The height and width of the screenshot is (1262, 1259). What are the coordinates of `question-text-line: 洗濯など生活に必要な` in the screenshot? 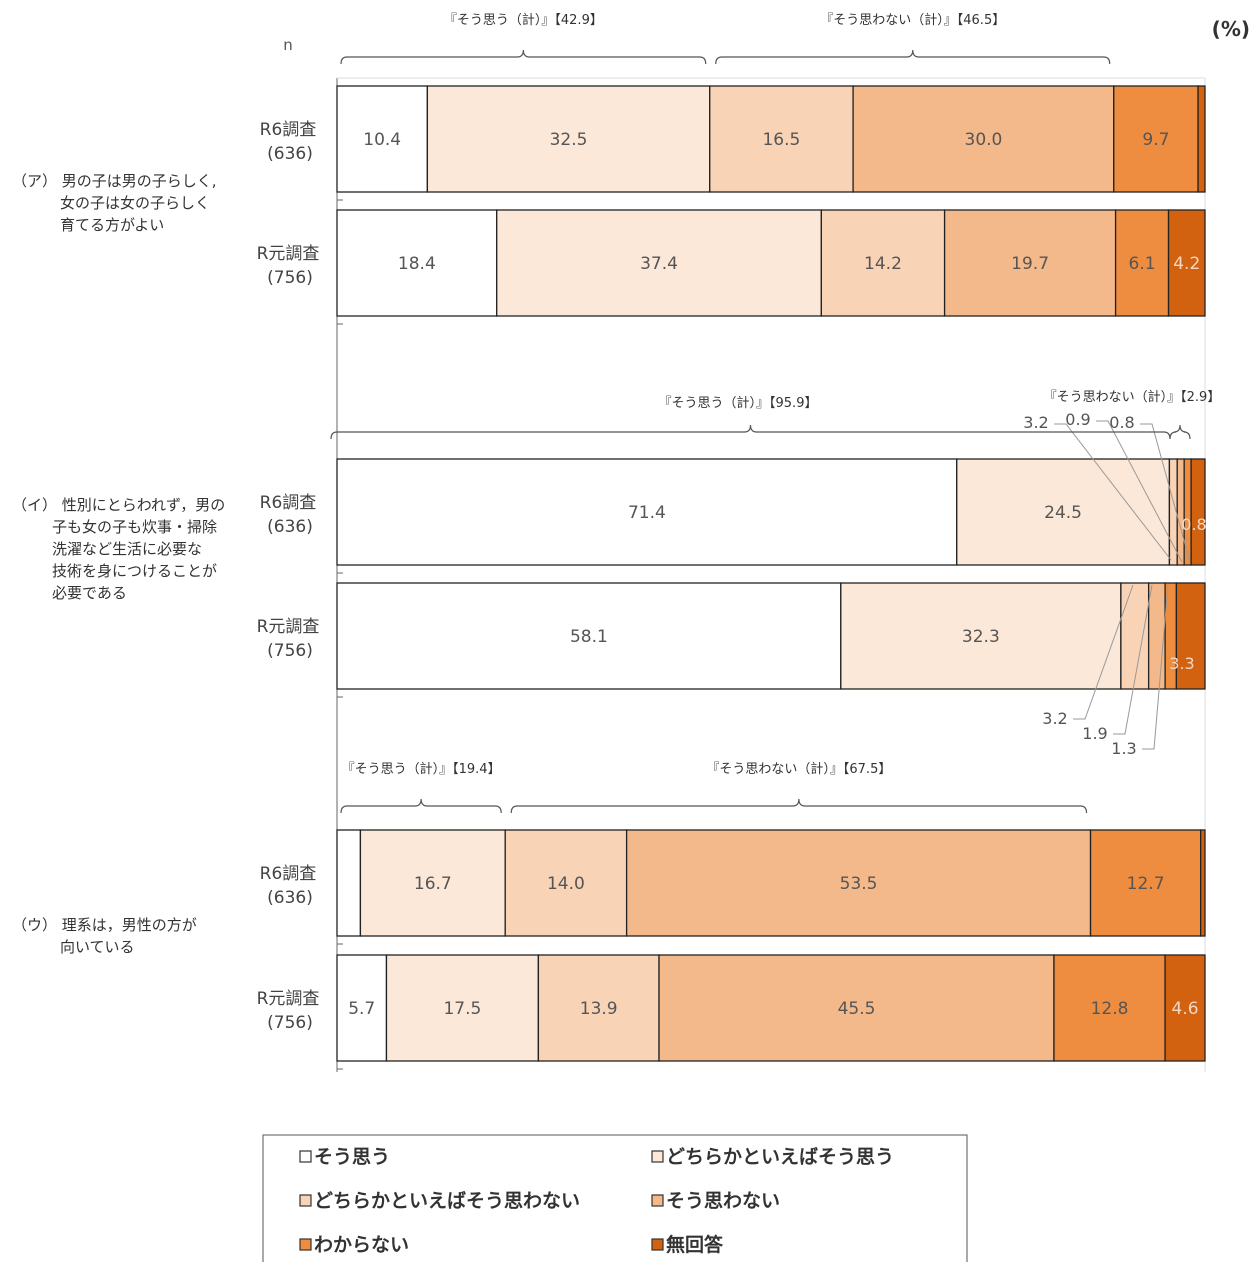 It's located at (127, 549).